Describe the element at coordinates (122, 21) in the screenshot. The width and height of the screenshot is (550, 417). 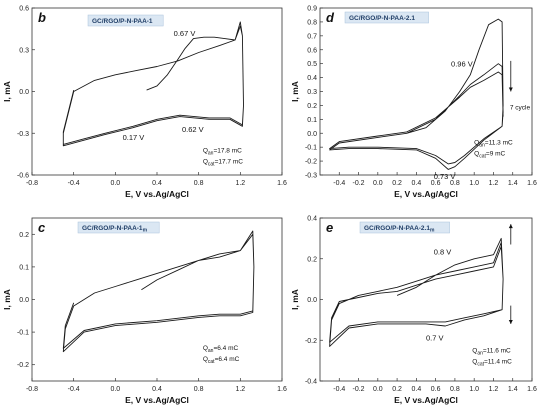
I see `panel-title: GC/RGO/P-N-PAA-1` at that location.